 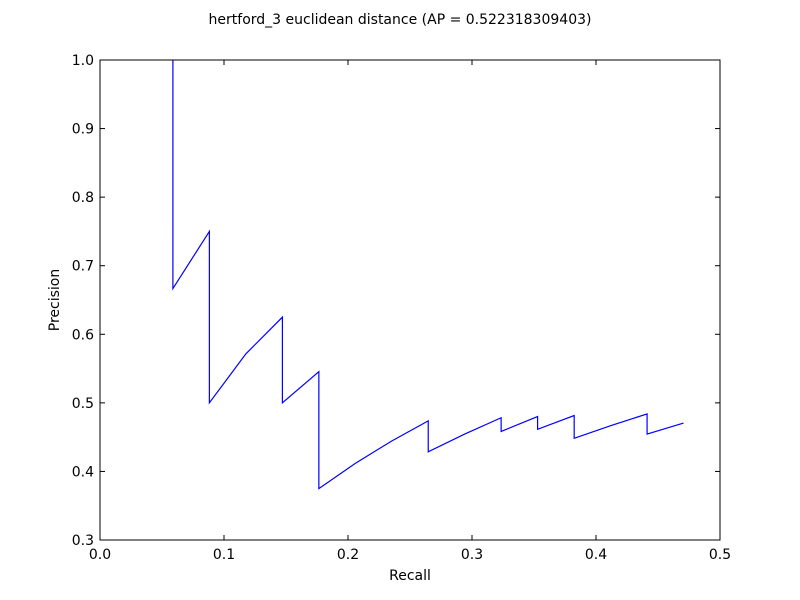 What do you see at coordinates (83, 541) in the screenshot?
I see `y-tick-label: 0.3` at bounding box center [83, 541].